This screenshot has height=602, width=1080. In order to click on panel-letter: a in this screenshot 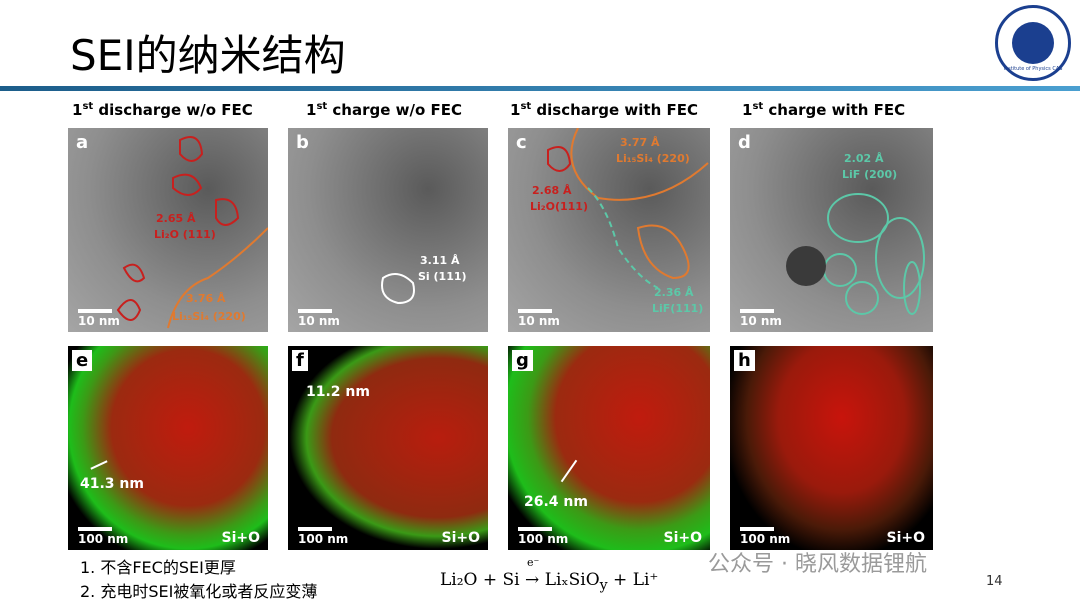, I will do `click(82, 142)`.